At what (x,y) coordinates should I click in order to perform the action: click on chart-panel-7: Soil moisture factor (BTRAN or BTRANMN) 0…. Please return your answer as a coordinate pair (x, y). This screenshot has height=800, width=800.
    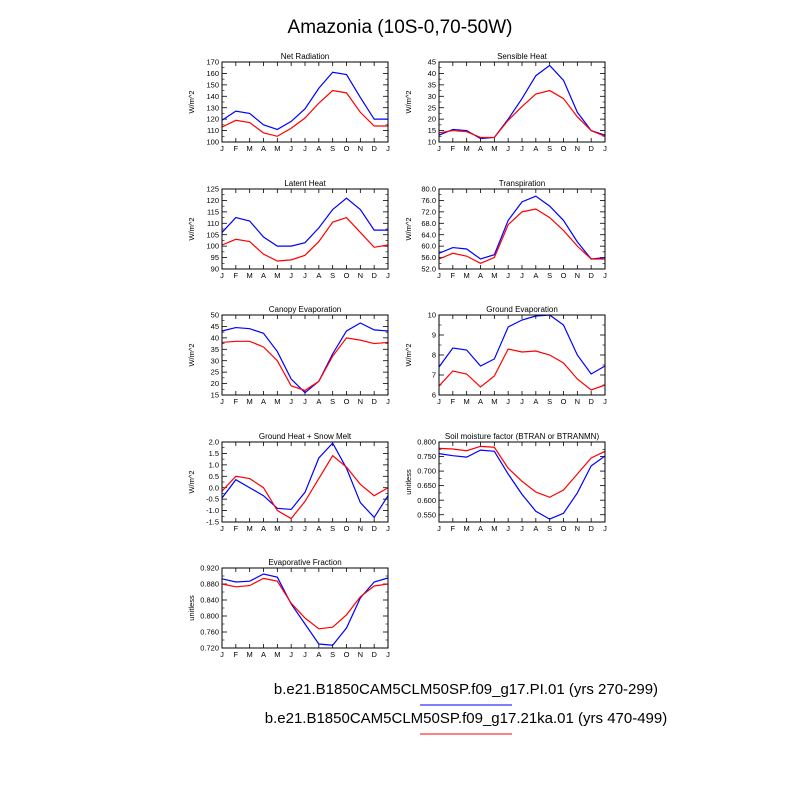
    Looking at the image, I should click on (505, 482).